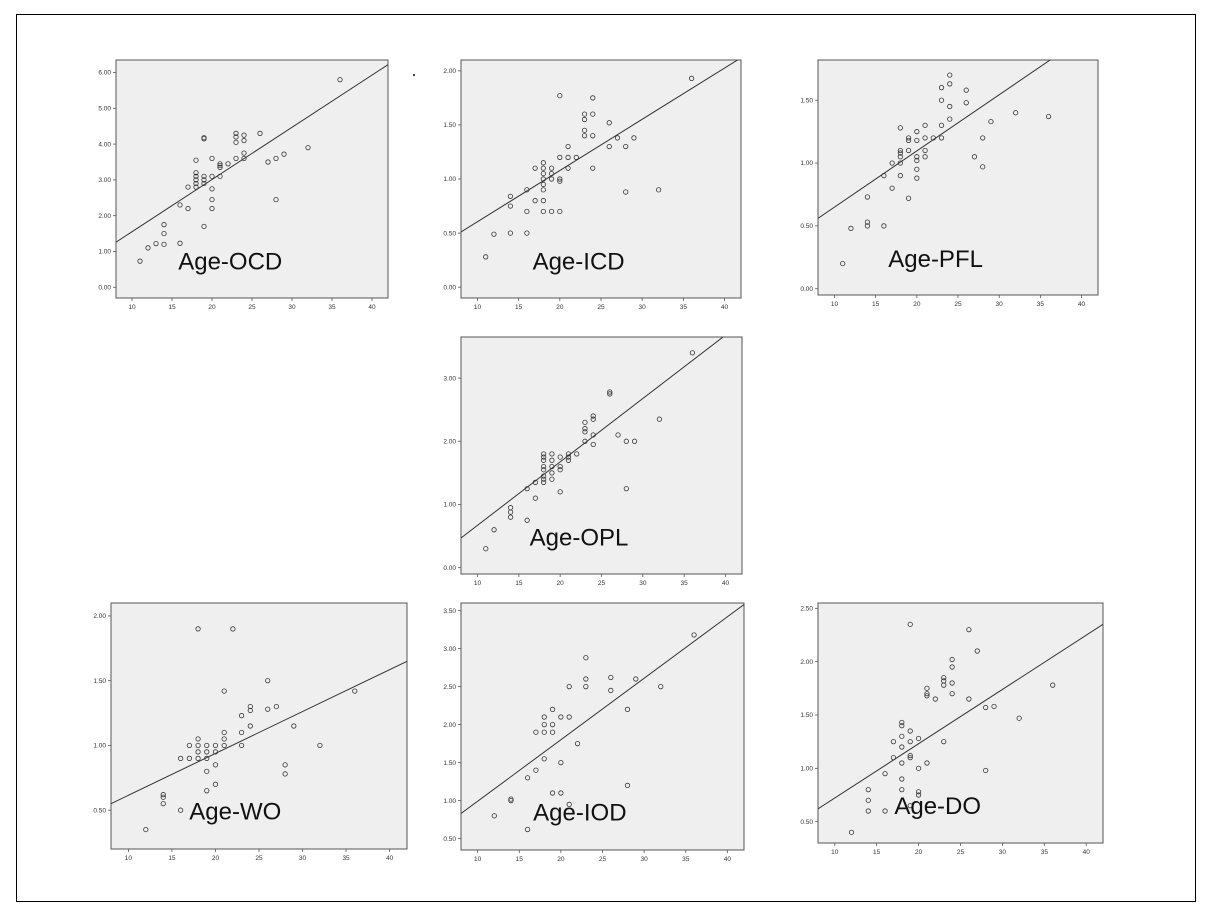 This screenshot has height=914, width=1215. Describe the element at coordinates (478, 583) in the screenshot. I see `x-tick-label: 10` at that location.